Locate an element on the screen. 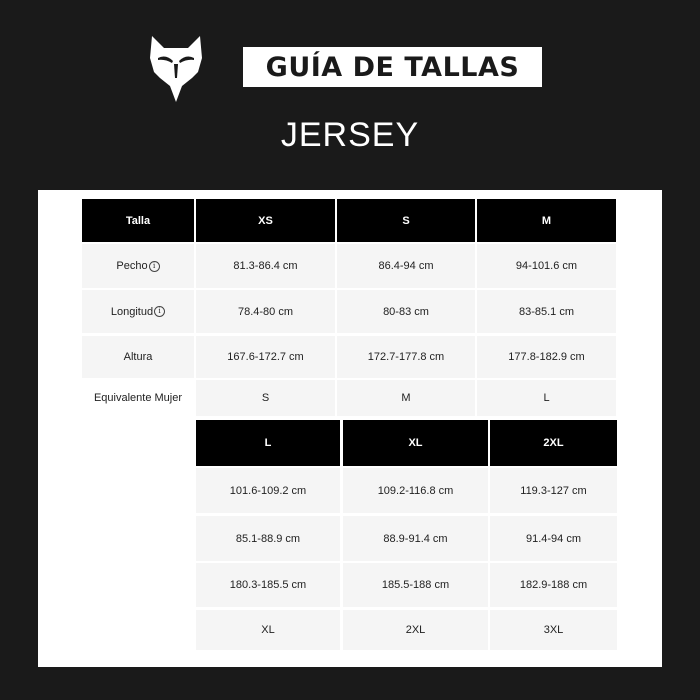  size-header-cell-text: 2XL is located at coordinates (553, 443).